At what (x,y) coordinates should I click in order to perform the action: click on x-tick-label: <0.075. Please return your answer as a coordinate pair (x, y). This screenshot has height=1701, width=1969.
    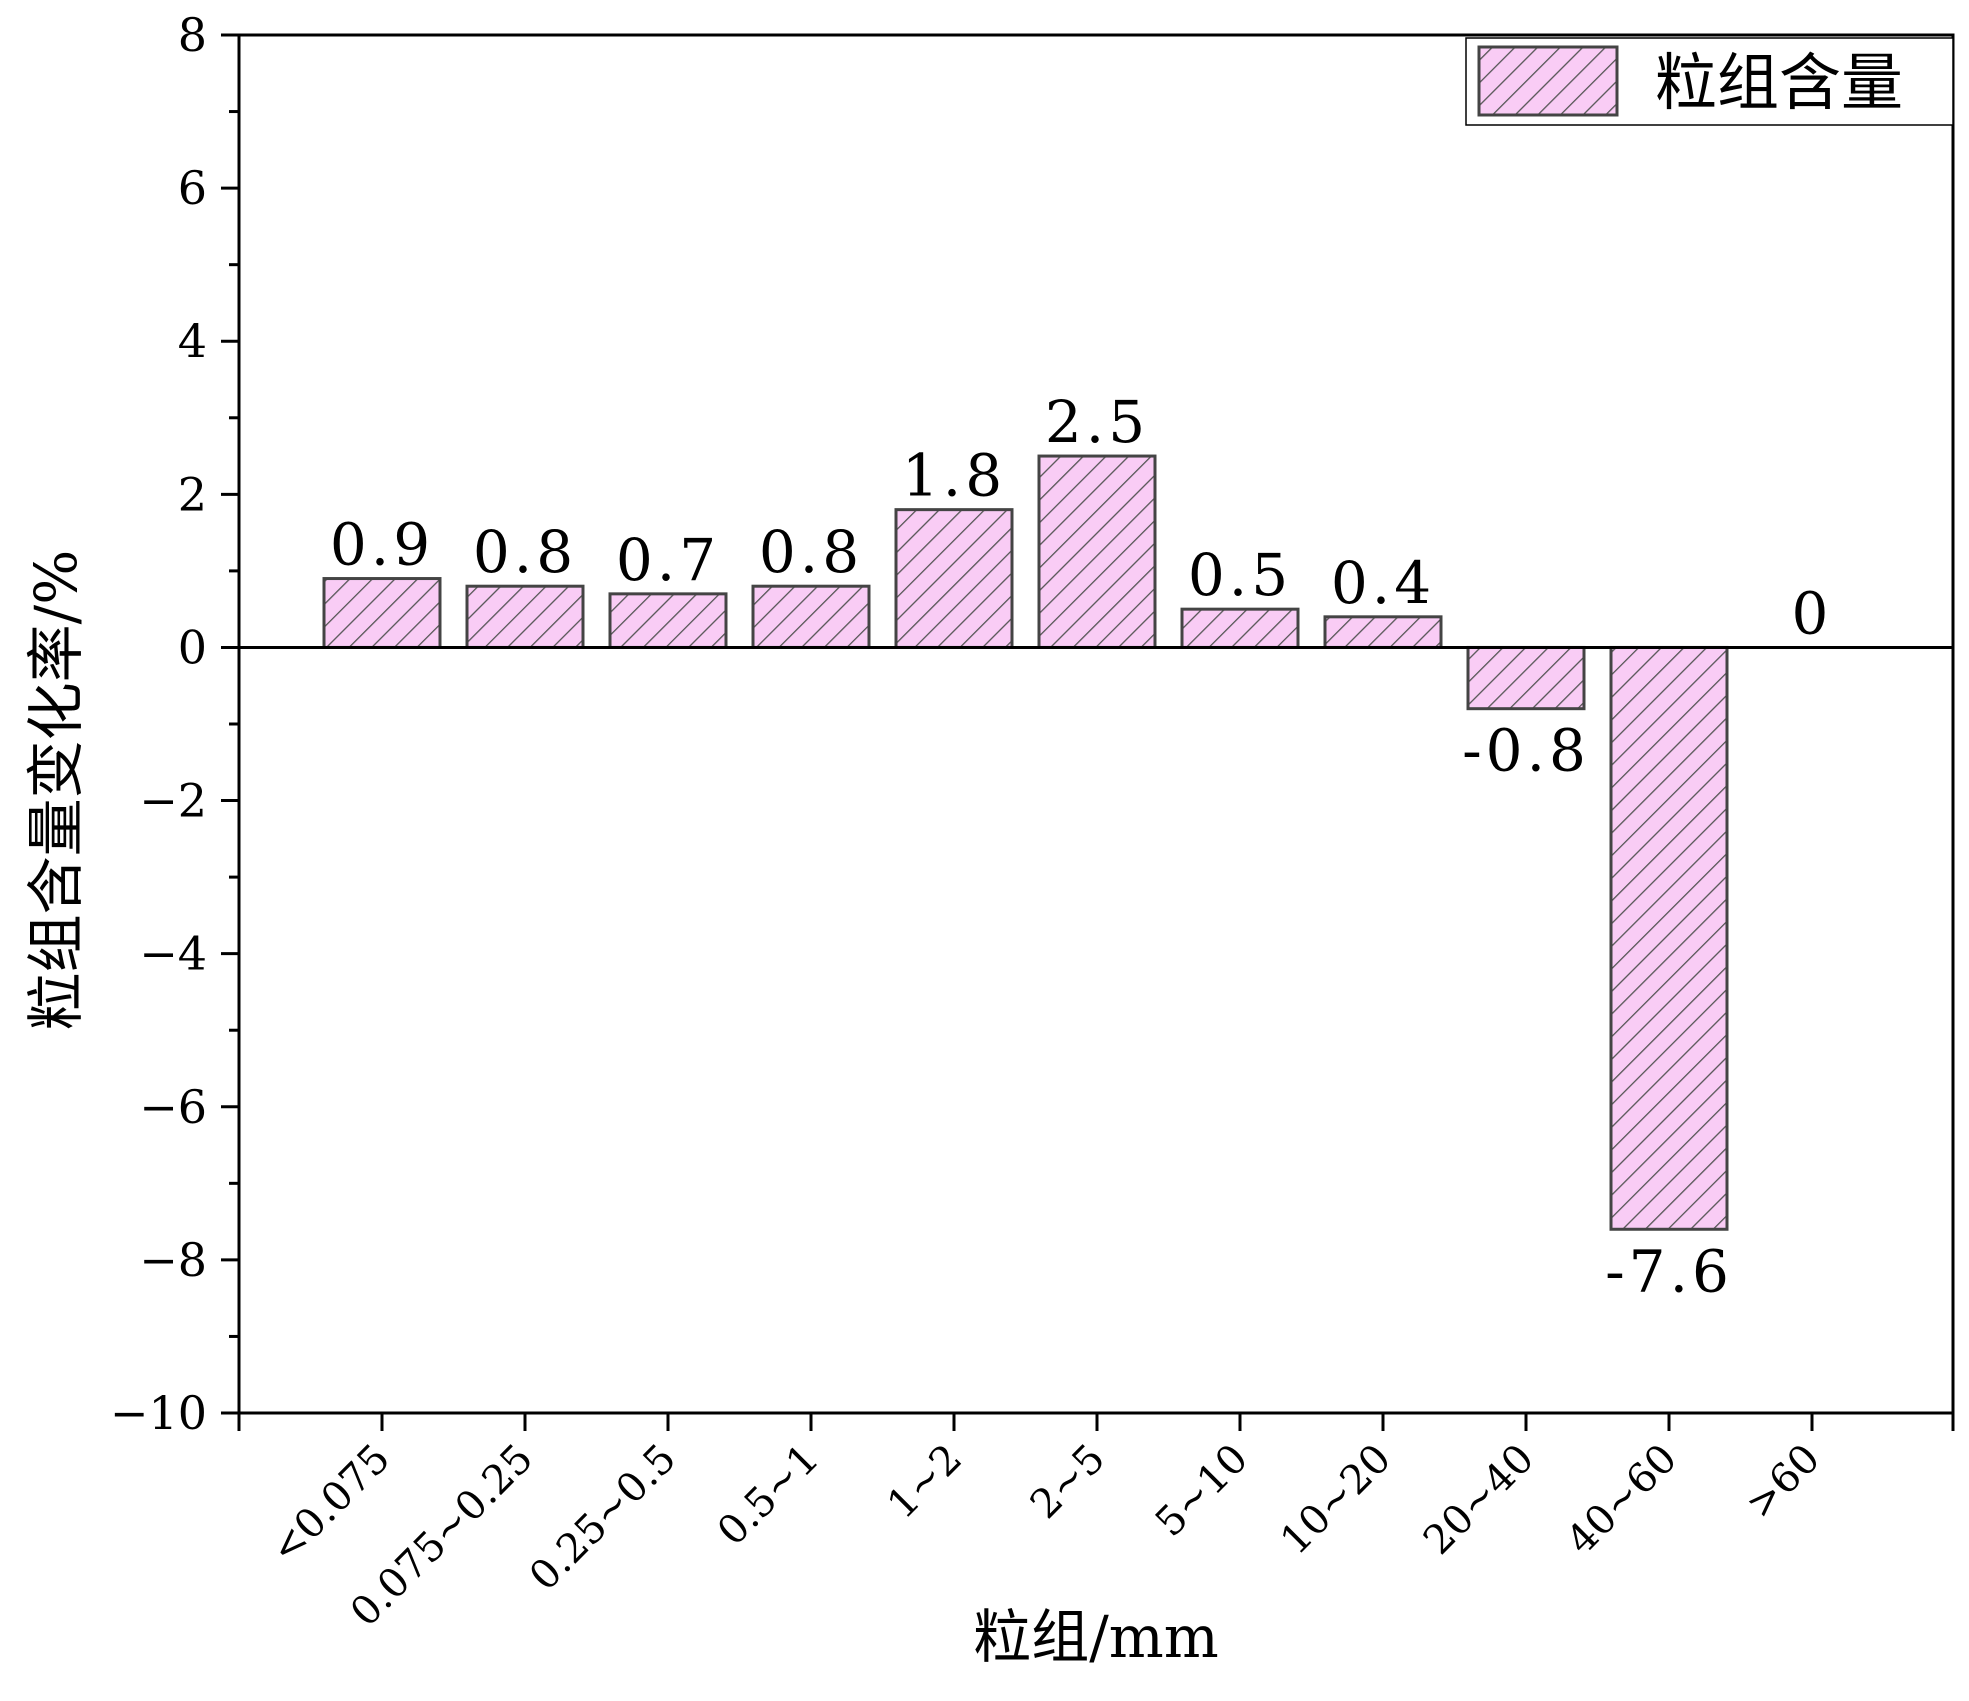
    Looking at the image, I should click on (330, 1504).